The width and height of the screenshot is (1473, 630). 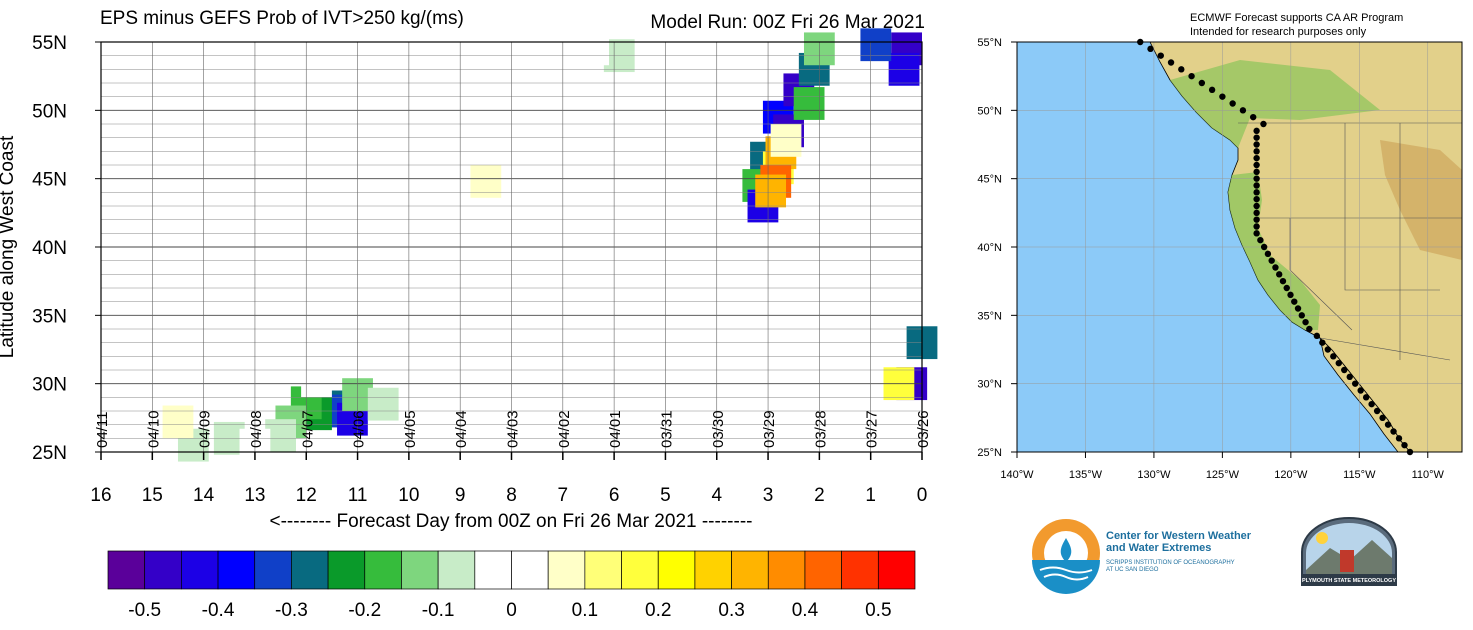 What do you see at coordinates (408, 495) in the screenshot?
I see `x-tick-label: 10` at bounding box center [408, 495].